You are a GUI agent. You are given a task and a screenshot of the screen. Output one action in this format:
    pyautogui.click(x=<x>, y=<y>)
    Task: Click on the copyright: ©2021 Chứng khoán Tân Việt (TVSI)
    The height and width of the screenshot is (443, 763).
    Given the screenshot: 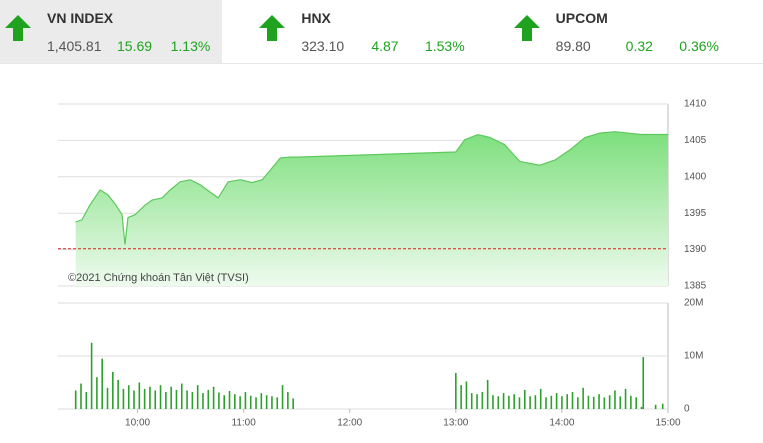 What is the action you would take?
    pyautogui.click(x=158, y=278)
    